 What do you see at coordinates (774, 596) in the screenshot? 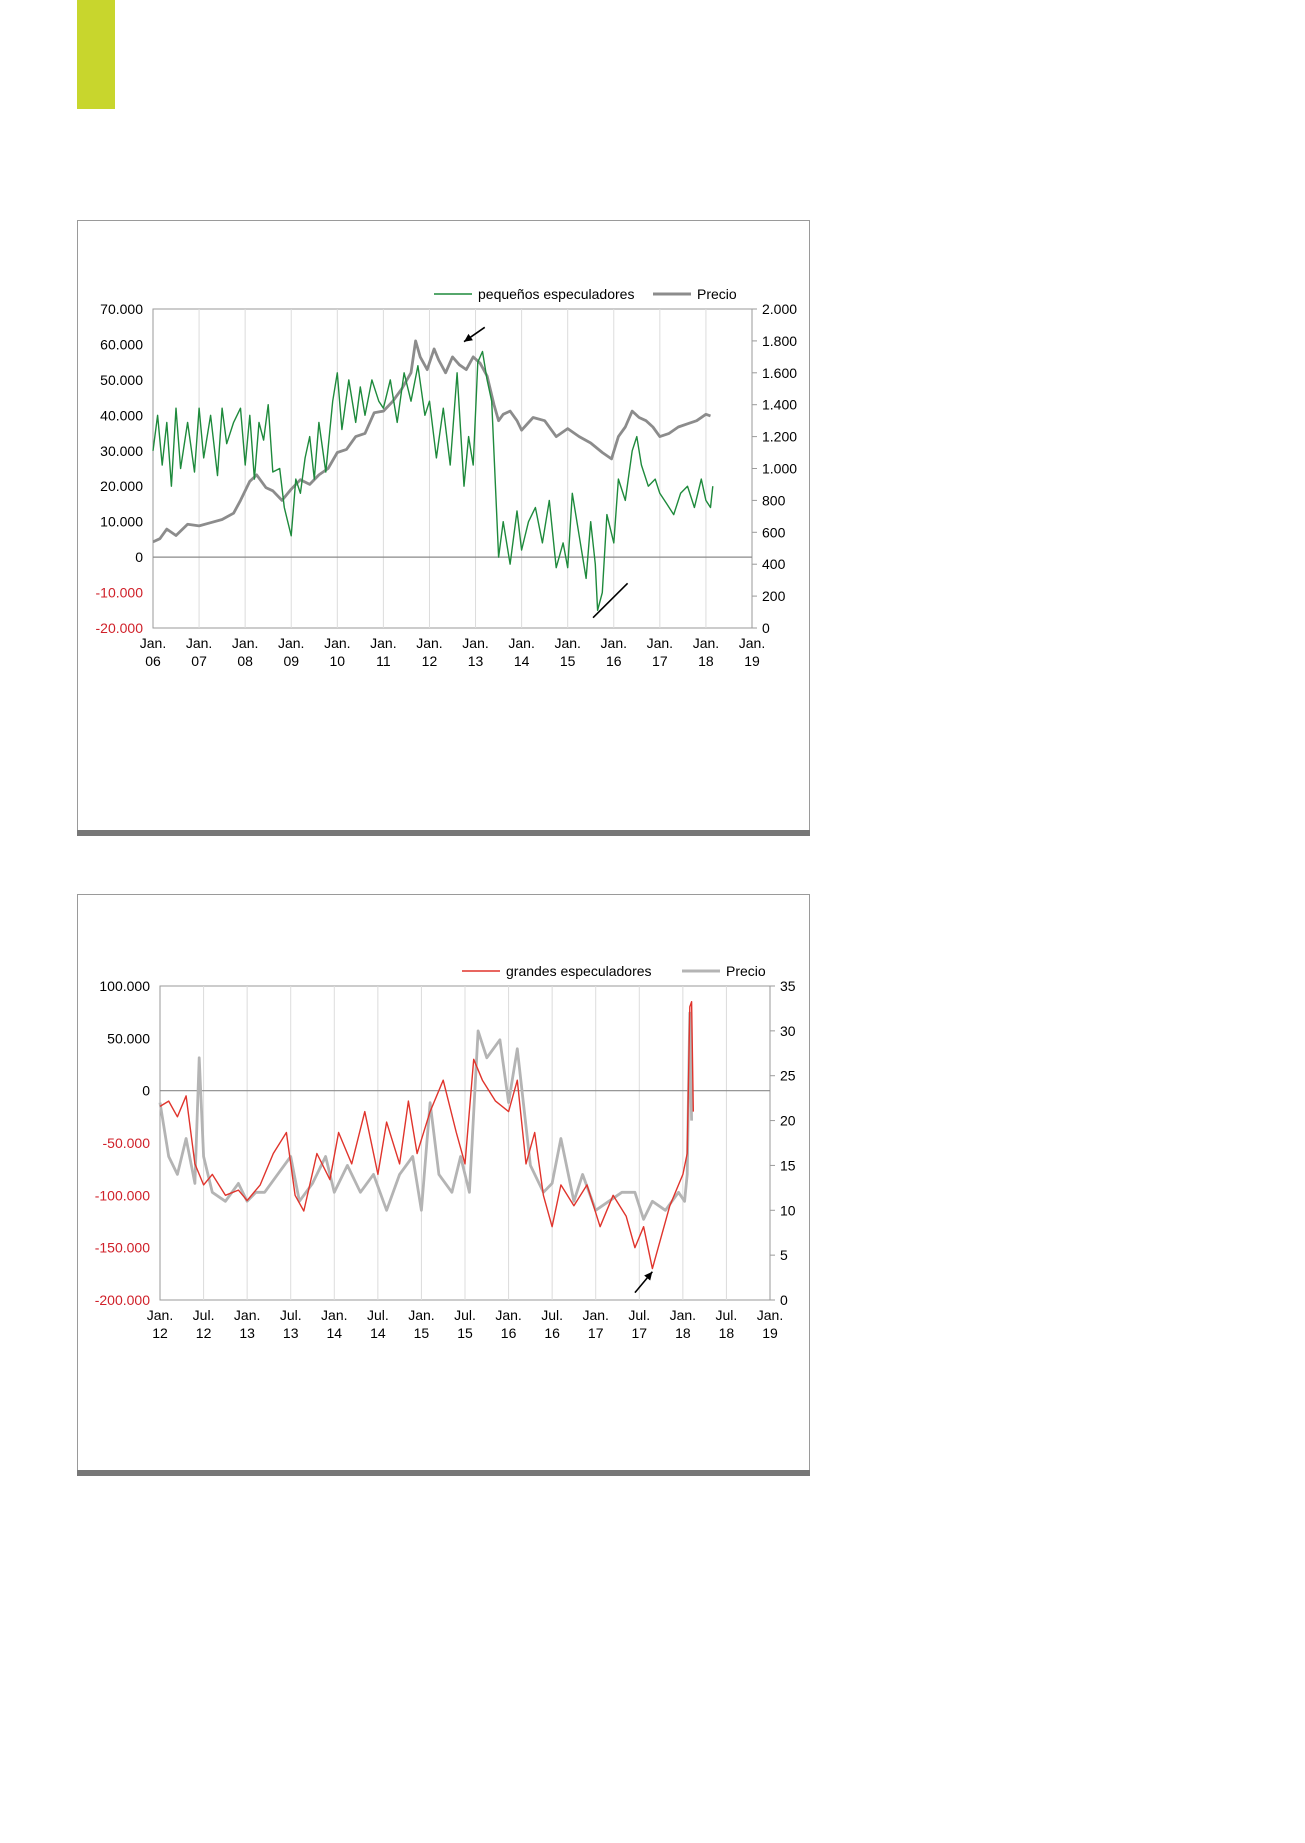
I see `y-right-tick-label: 200` at bounding box center [774, 596].